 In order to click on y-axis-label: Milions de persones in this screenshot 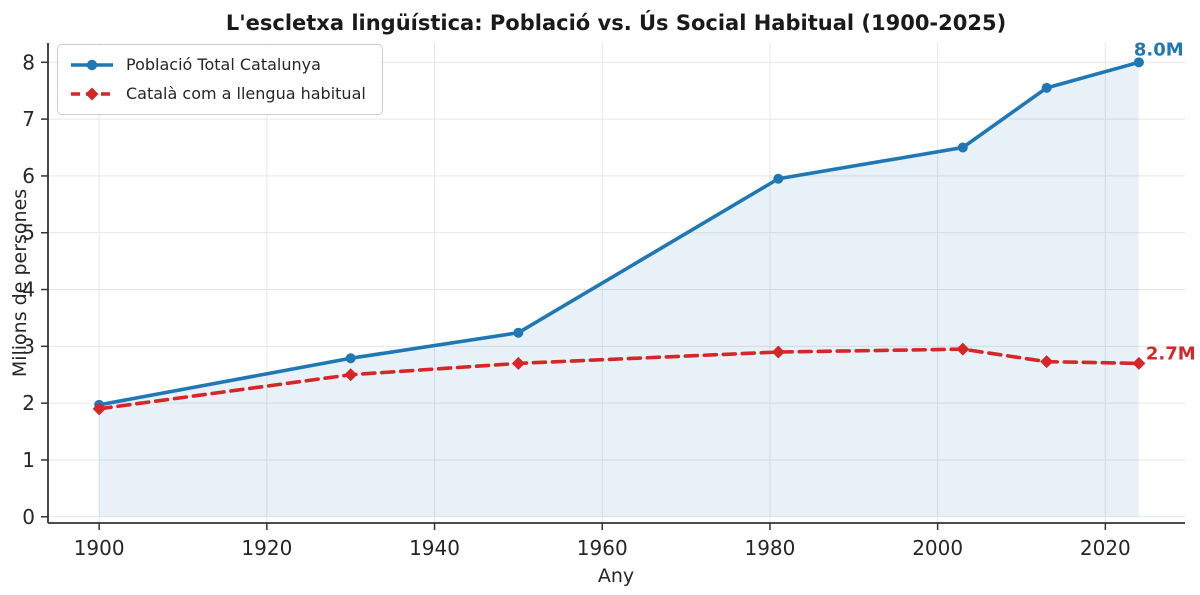, I will do `click(20, 283)`.